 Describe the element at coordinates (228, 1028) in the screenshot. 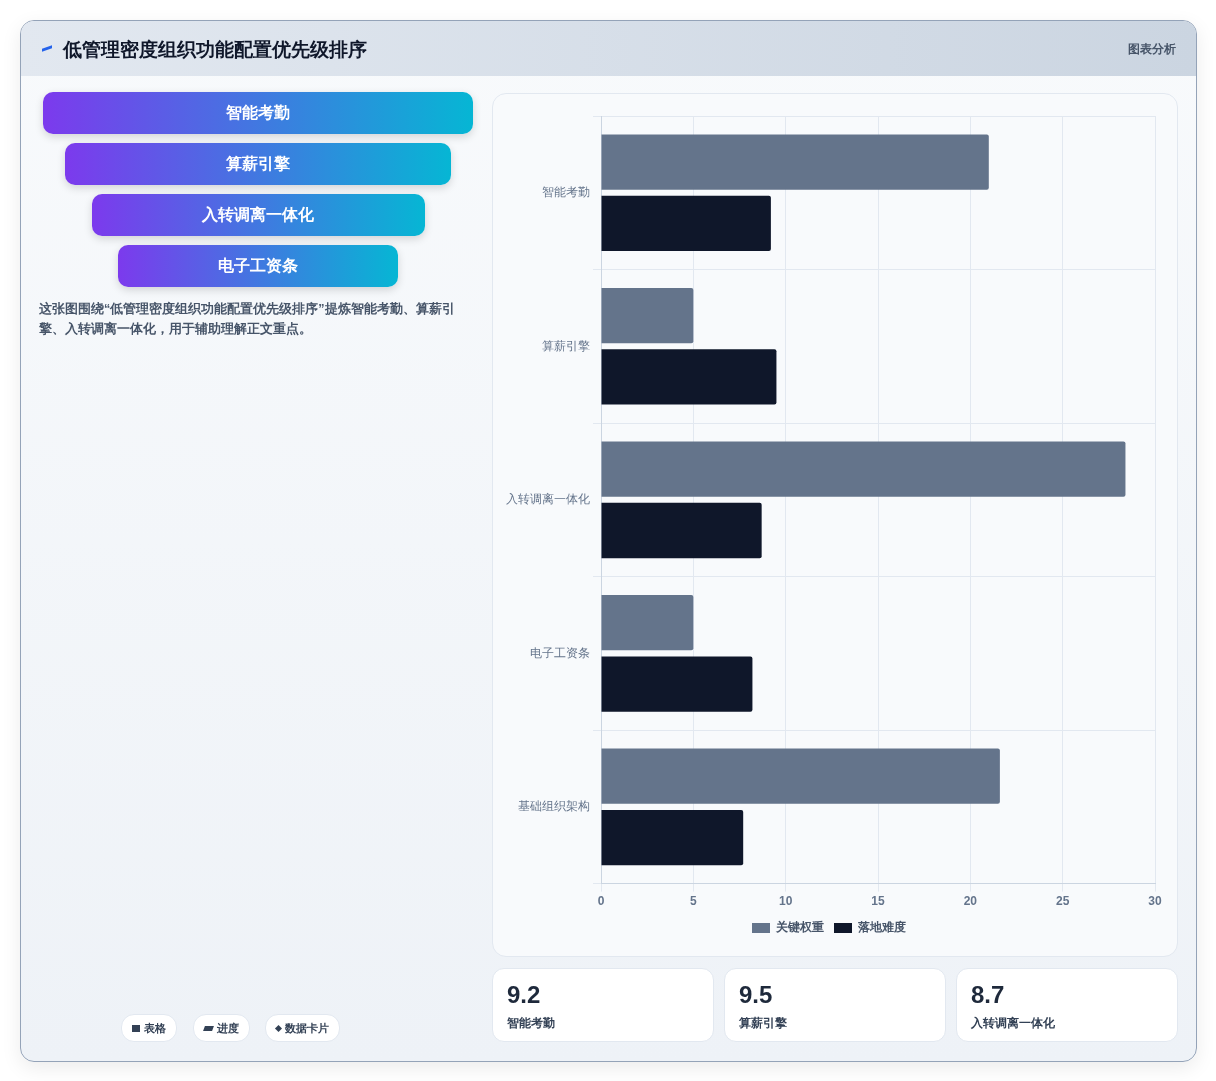

I see `text: 进度` at that location.